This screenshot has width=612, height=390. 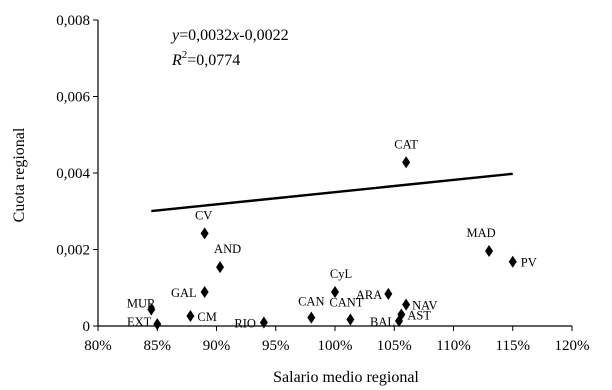 What do you see at coordinates (235, 35) in the screenshot?
I see `equation-x: x` at bounding box center [235, 35].